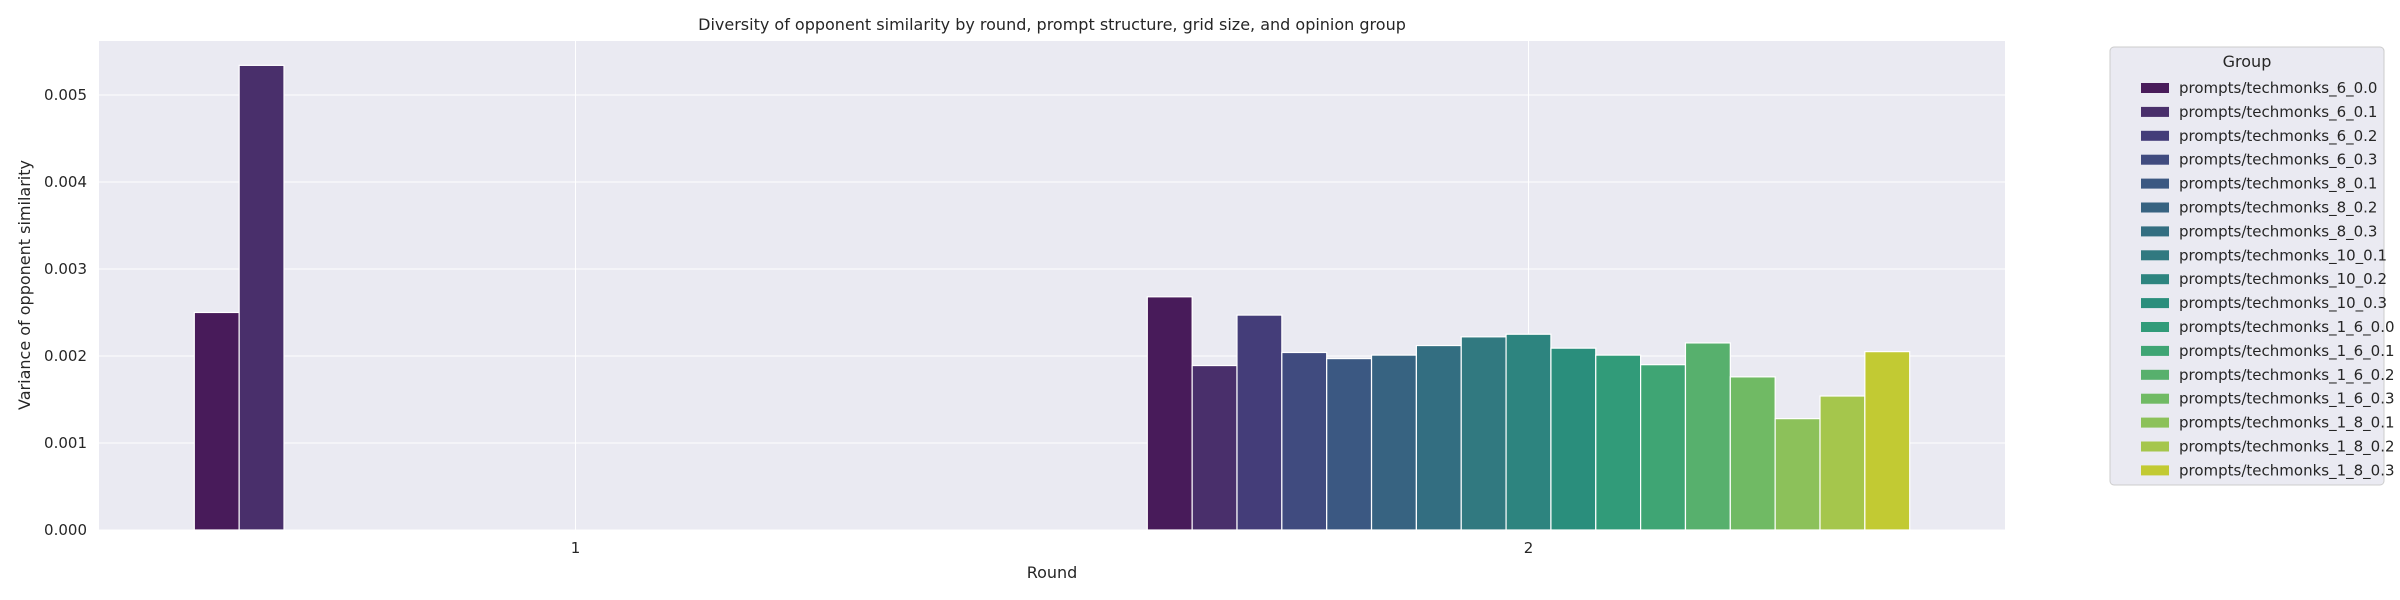 The height and width of the screenshot is (600, 2400). What do you see at coordinates (2278, 208) in the screenshot?
I see `legend-label: prompts/techmonks_8_0.2` at bounding box center [2278, 208].